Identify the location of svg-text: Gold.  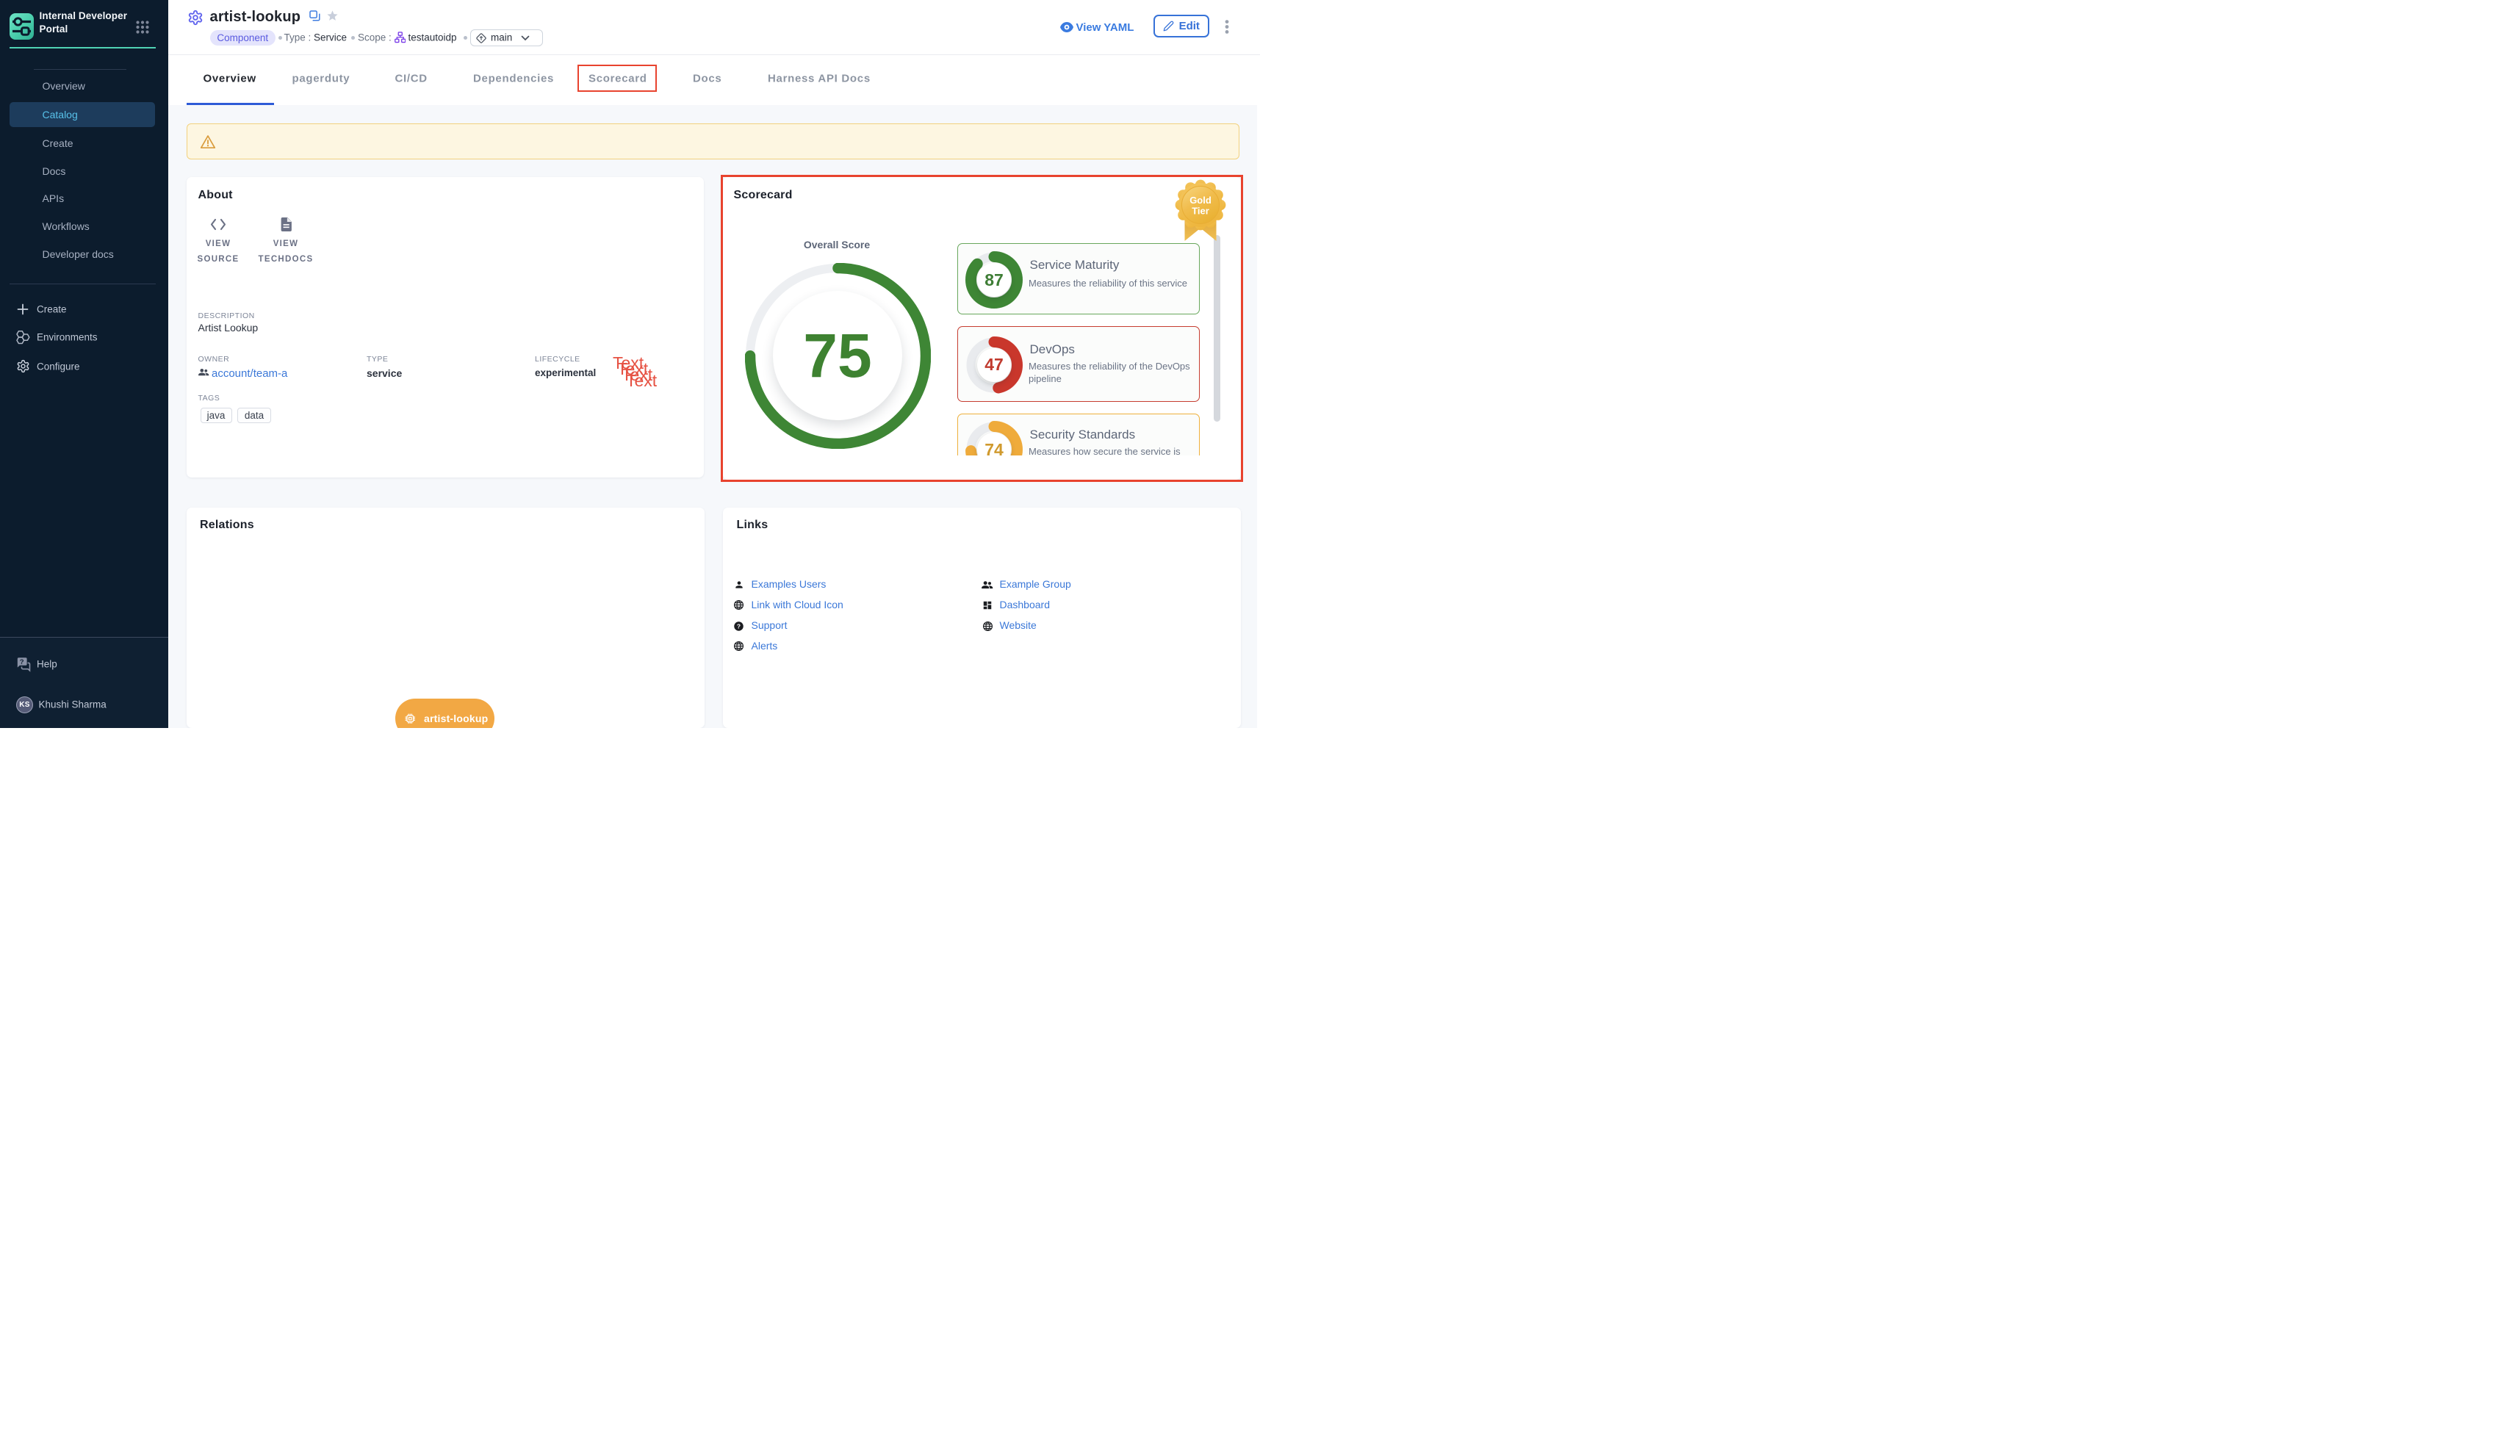
(1200, 200).